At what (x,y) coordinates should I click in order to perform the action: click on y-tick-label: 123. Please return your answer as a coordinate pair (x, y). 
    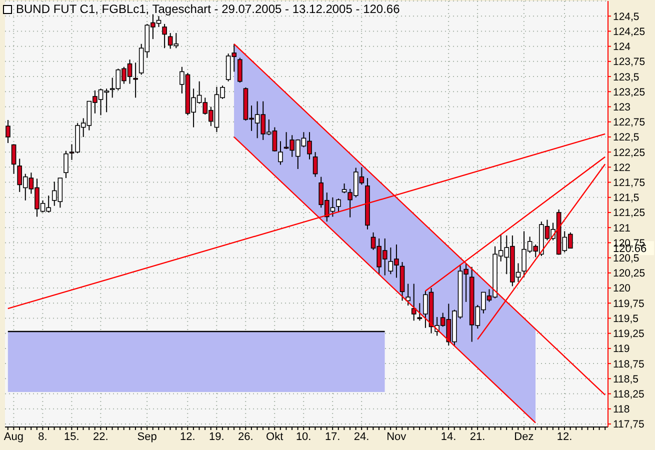
    Looking at the image, I should click on (622, 107).